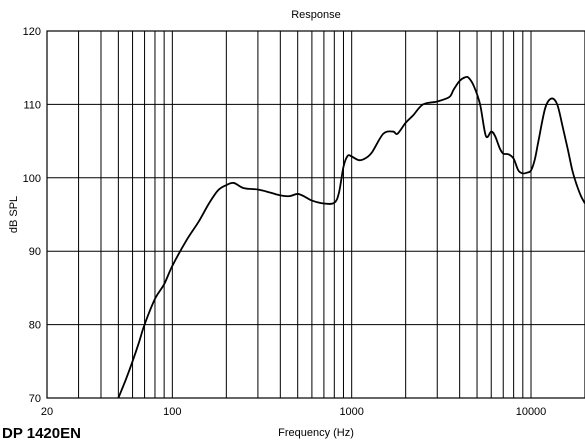 The image size is (585, 441). Describe the element at coordinates (316, 433) in the screenshot. I see `x-axis-label: Frequency (Hz)` at that location.